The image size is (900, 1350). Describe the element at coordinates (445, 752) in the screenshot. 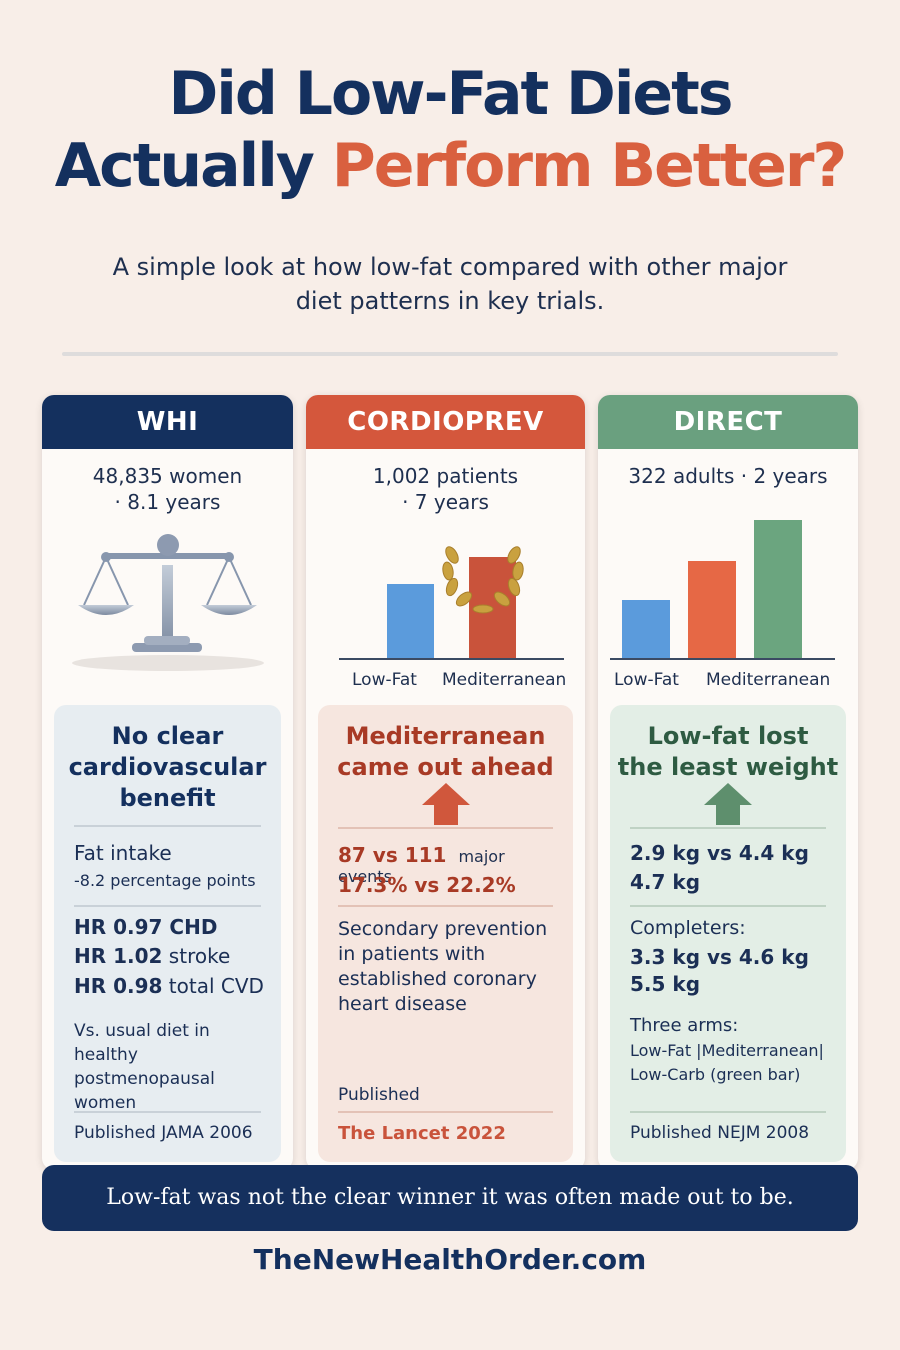

I see `cordioprev-verdict: Mediterranean came out ahead` at that location.